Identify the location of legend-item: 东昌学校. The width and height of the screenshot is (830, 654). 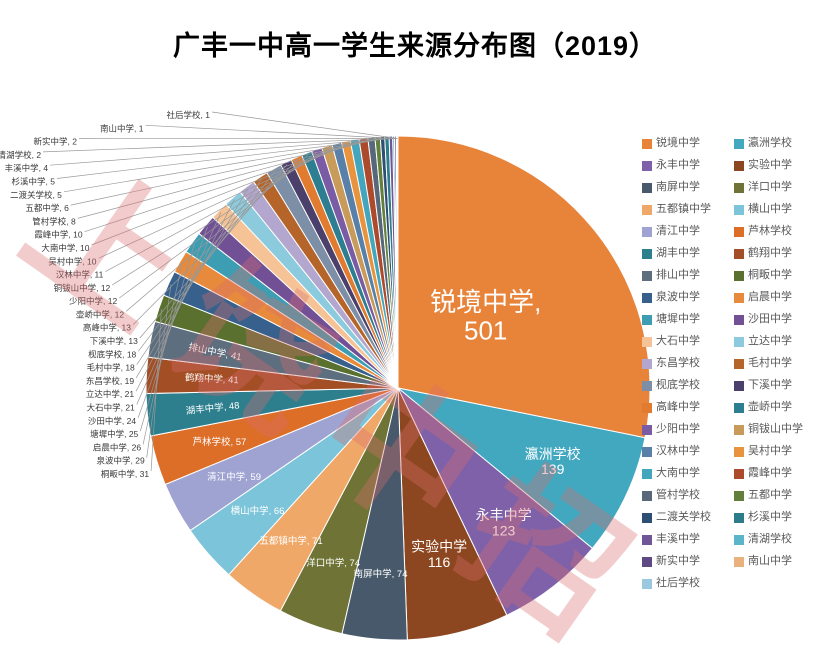
(687, 363).